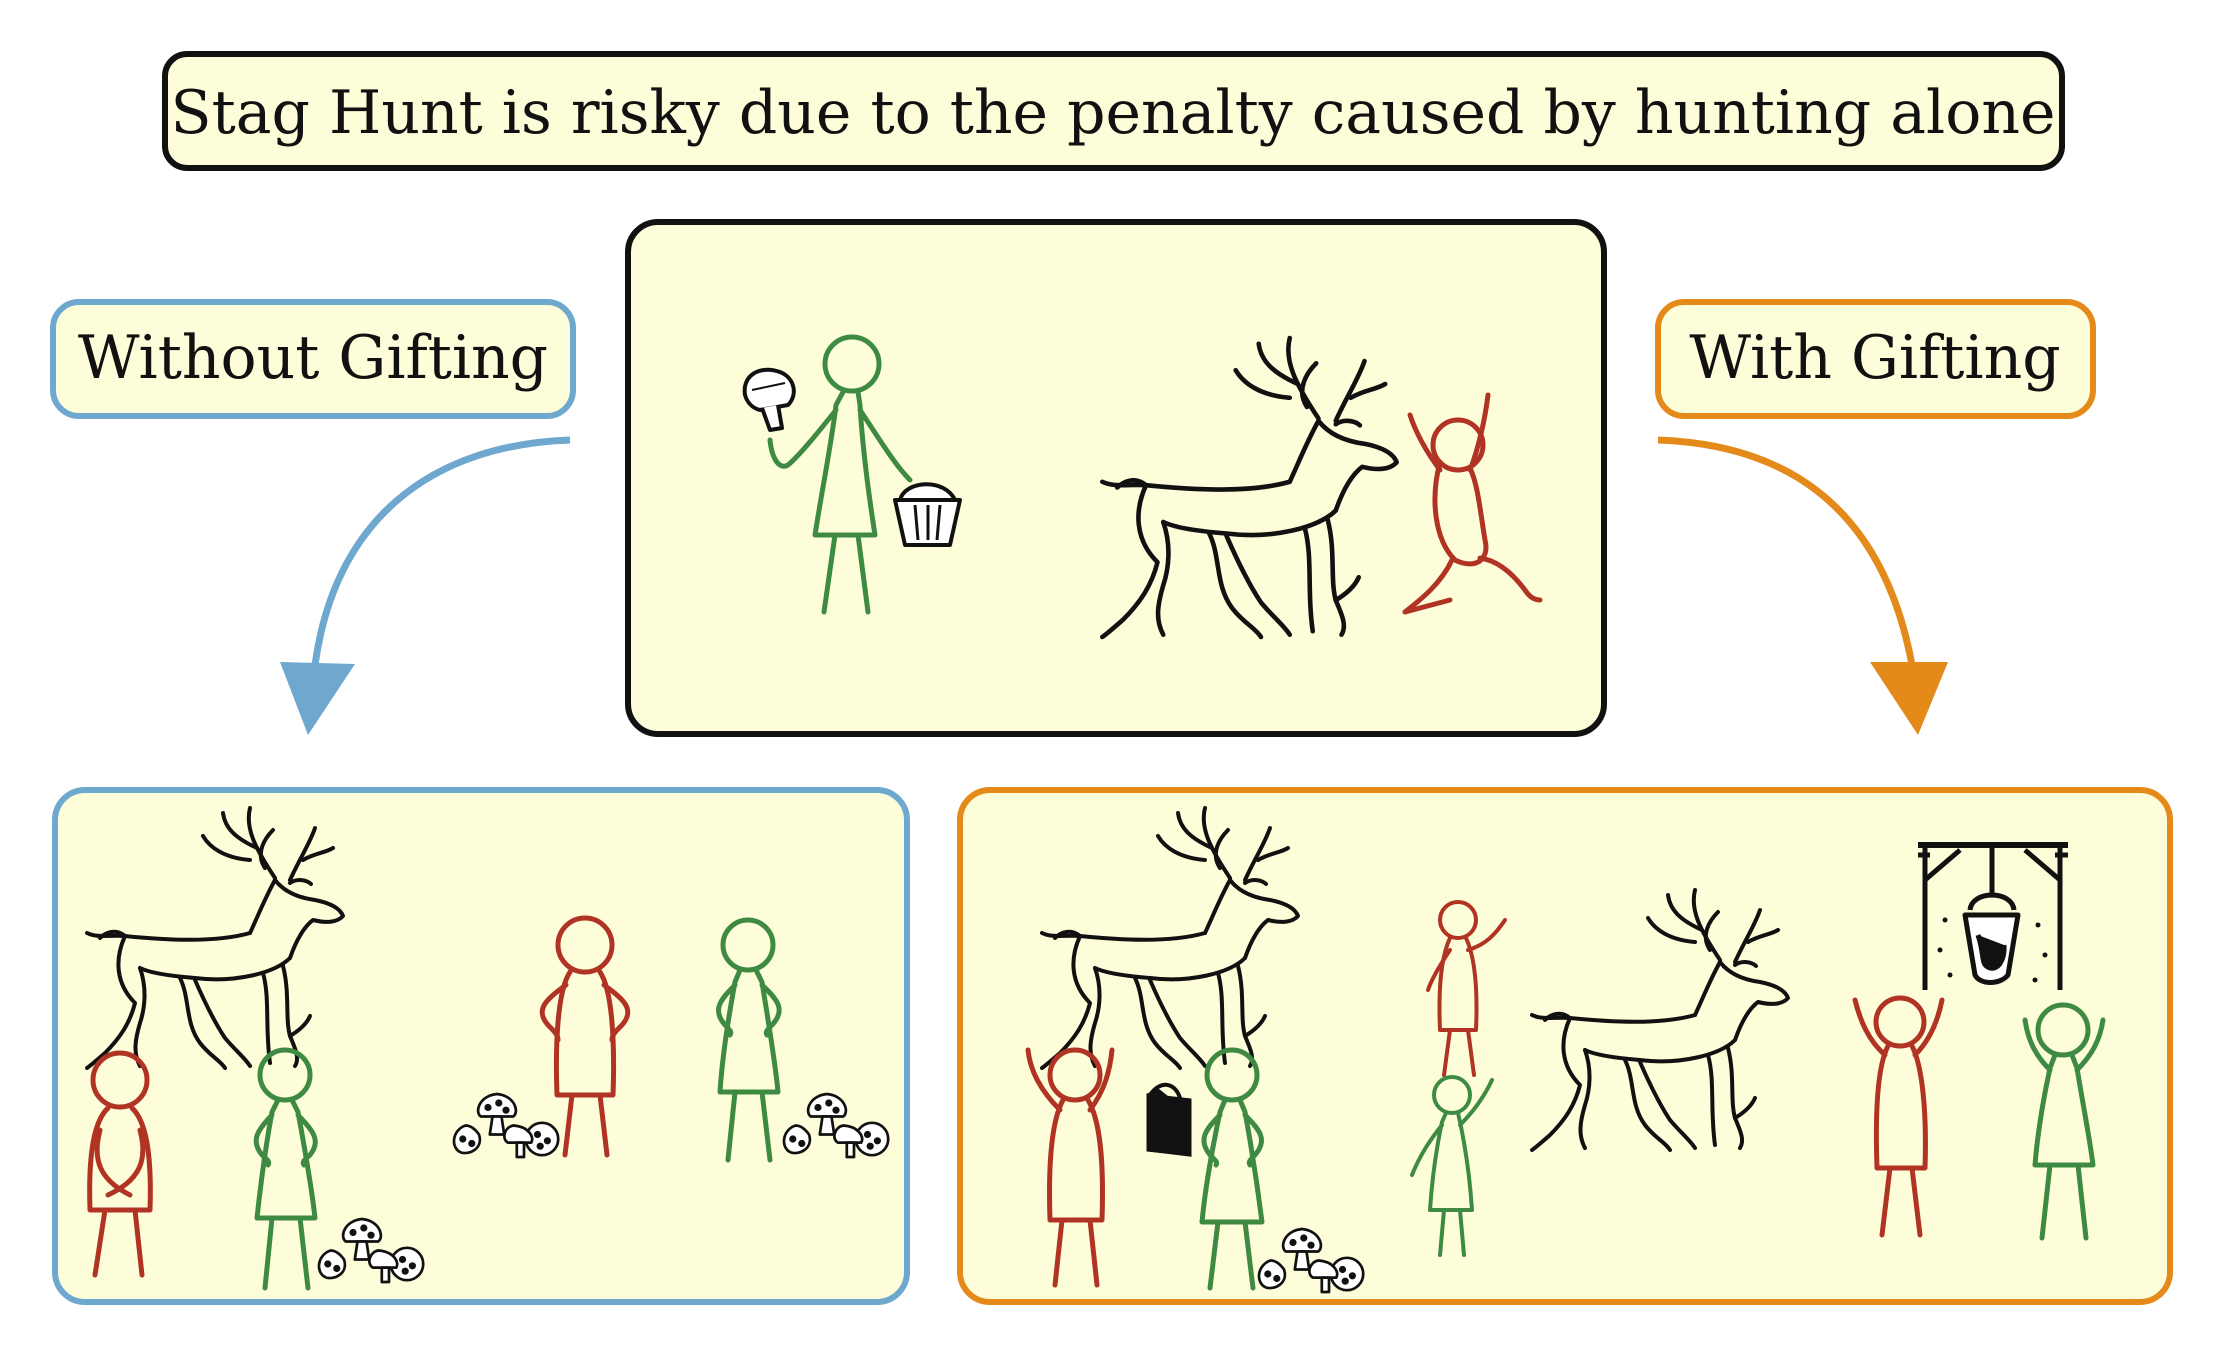 This screenshot has height=1348, width=2223. I want to click on without-gifting-label: Without Gifting, so click(313, 359).